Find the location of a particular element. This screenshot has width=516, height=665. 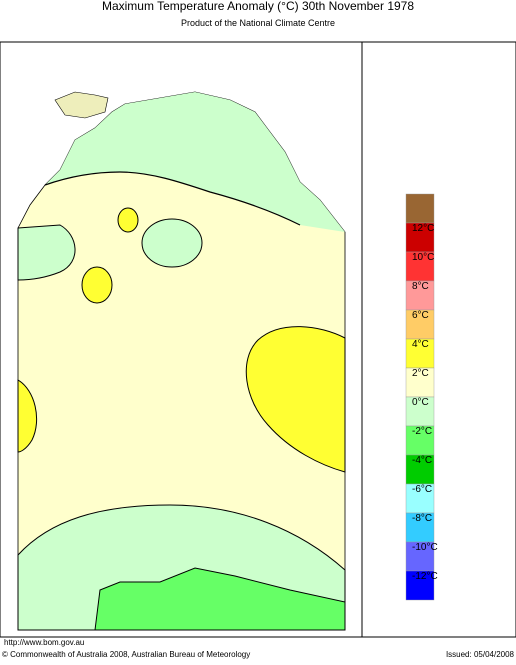

url: http://www.bom.gov.au is located at coordinates (44, 642).